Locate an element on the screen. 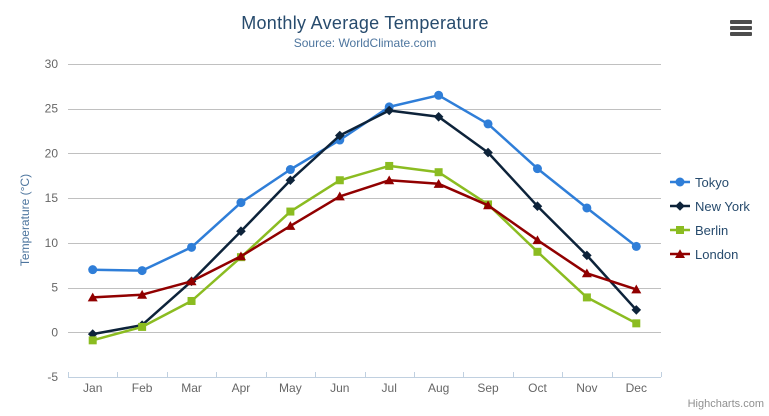  x-axis-label: Nov is located at coordinates (586, 388).